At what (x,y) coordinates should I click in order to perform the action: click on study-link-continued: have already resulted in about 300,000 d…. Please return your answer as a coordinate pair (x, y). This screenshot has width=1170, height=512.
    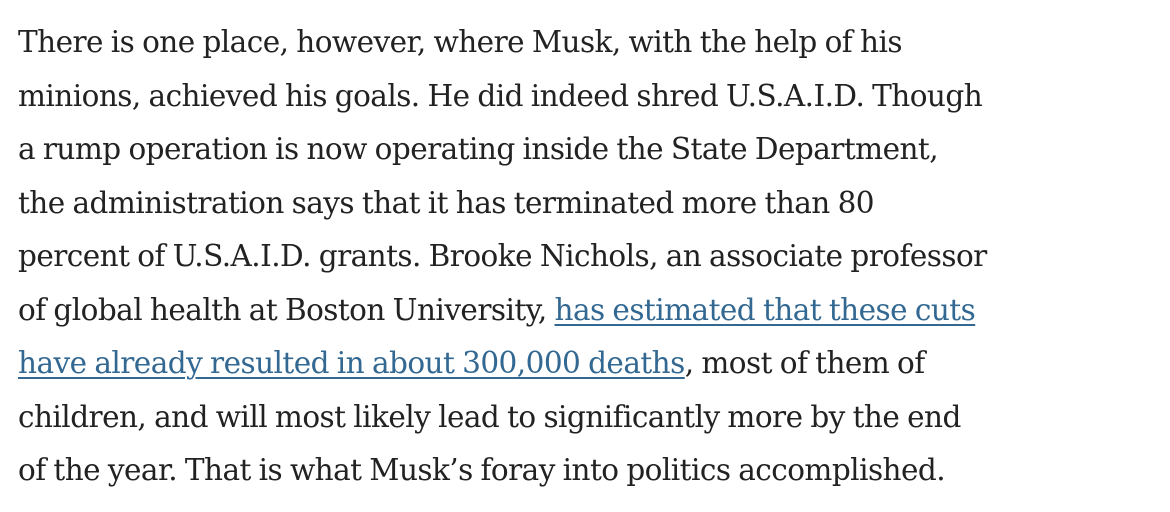
    Looking at the image, I should click on (351, 363).